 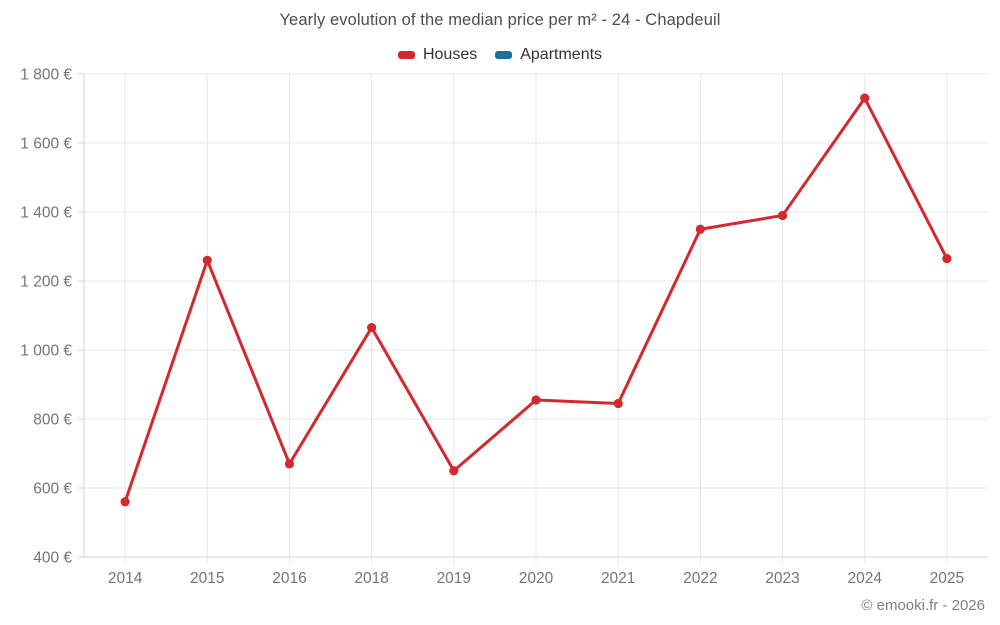 What do you see at coordinates (618, 403) in the screenshot?
I see `data-point-2021` at bounding box center [618, 403].